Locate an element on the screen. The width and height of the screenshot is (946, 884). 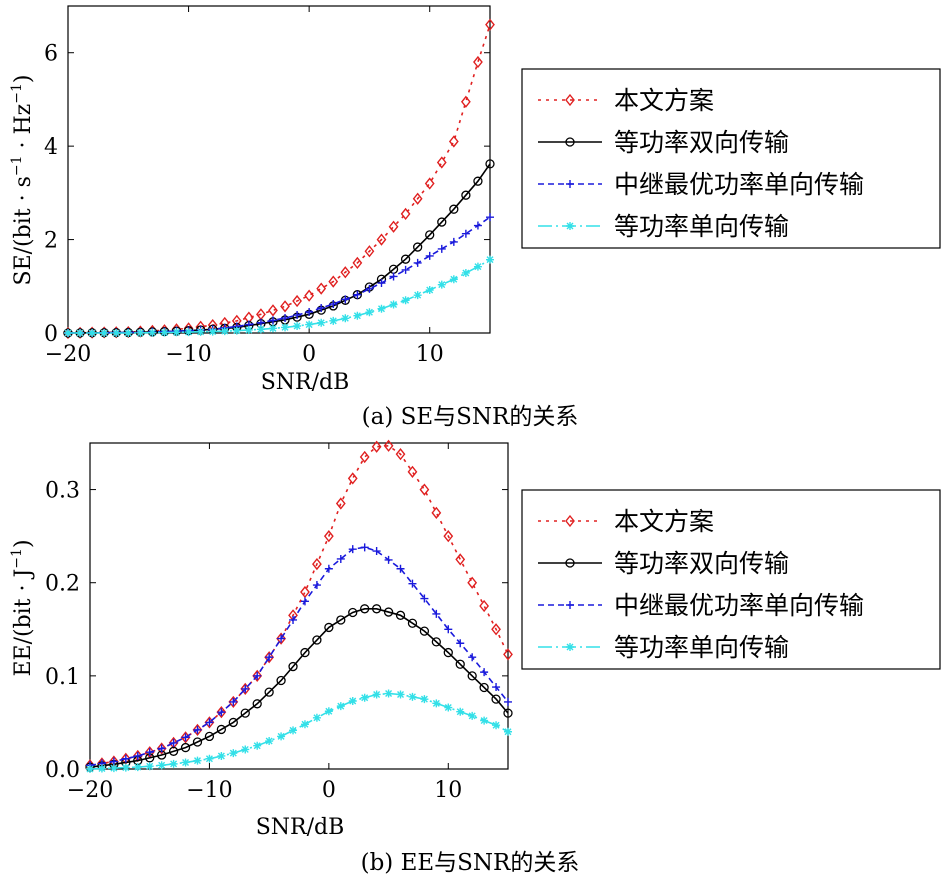
y-tick-label: 0.1 is located at coordinates (62, 677).